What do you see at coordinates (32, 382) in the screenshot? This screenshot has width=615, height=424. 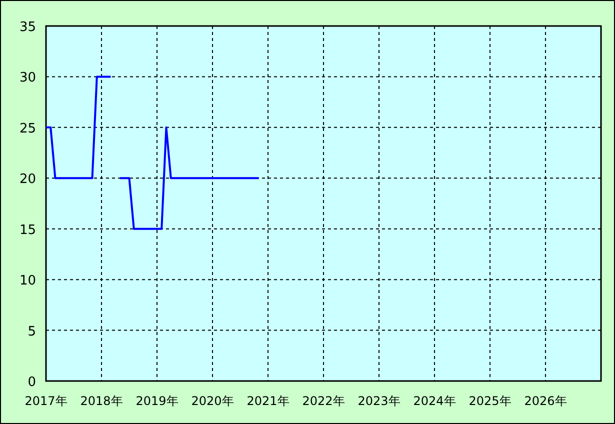 I see `y-tick-label: 0` at bounding box center [32, 382].